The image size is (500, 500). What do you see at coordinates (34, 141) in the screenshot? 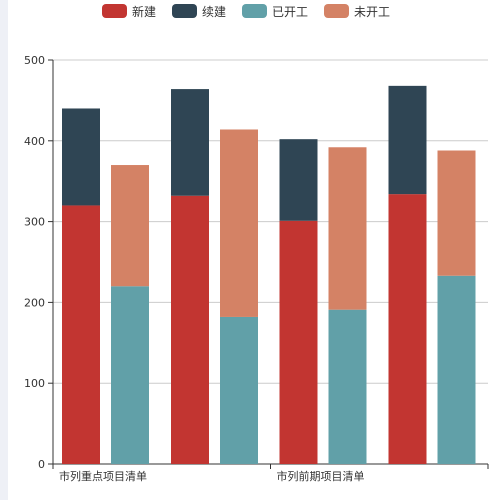
I see `y-tick-label: 400` at bounding box center [34, 141].